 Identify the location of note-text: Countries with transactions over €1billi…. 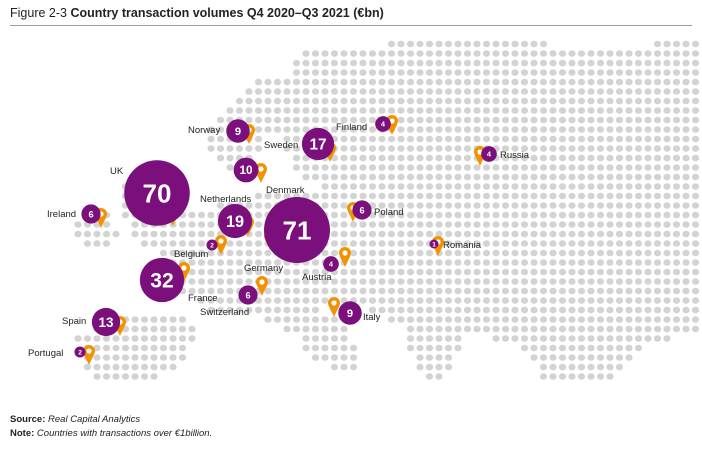
(124, 433).